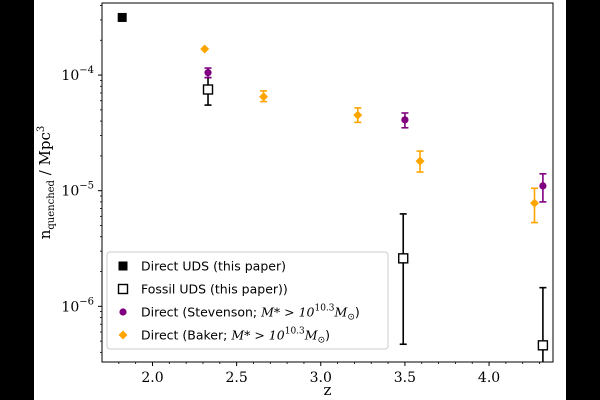 This screenshot has height=400, width=600. Describe the element at coordinates (86, 301) in the screenshot. I see `y-tick-exponent: −6` at that location.